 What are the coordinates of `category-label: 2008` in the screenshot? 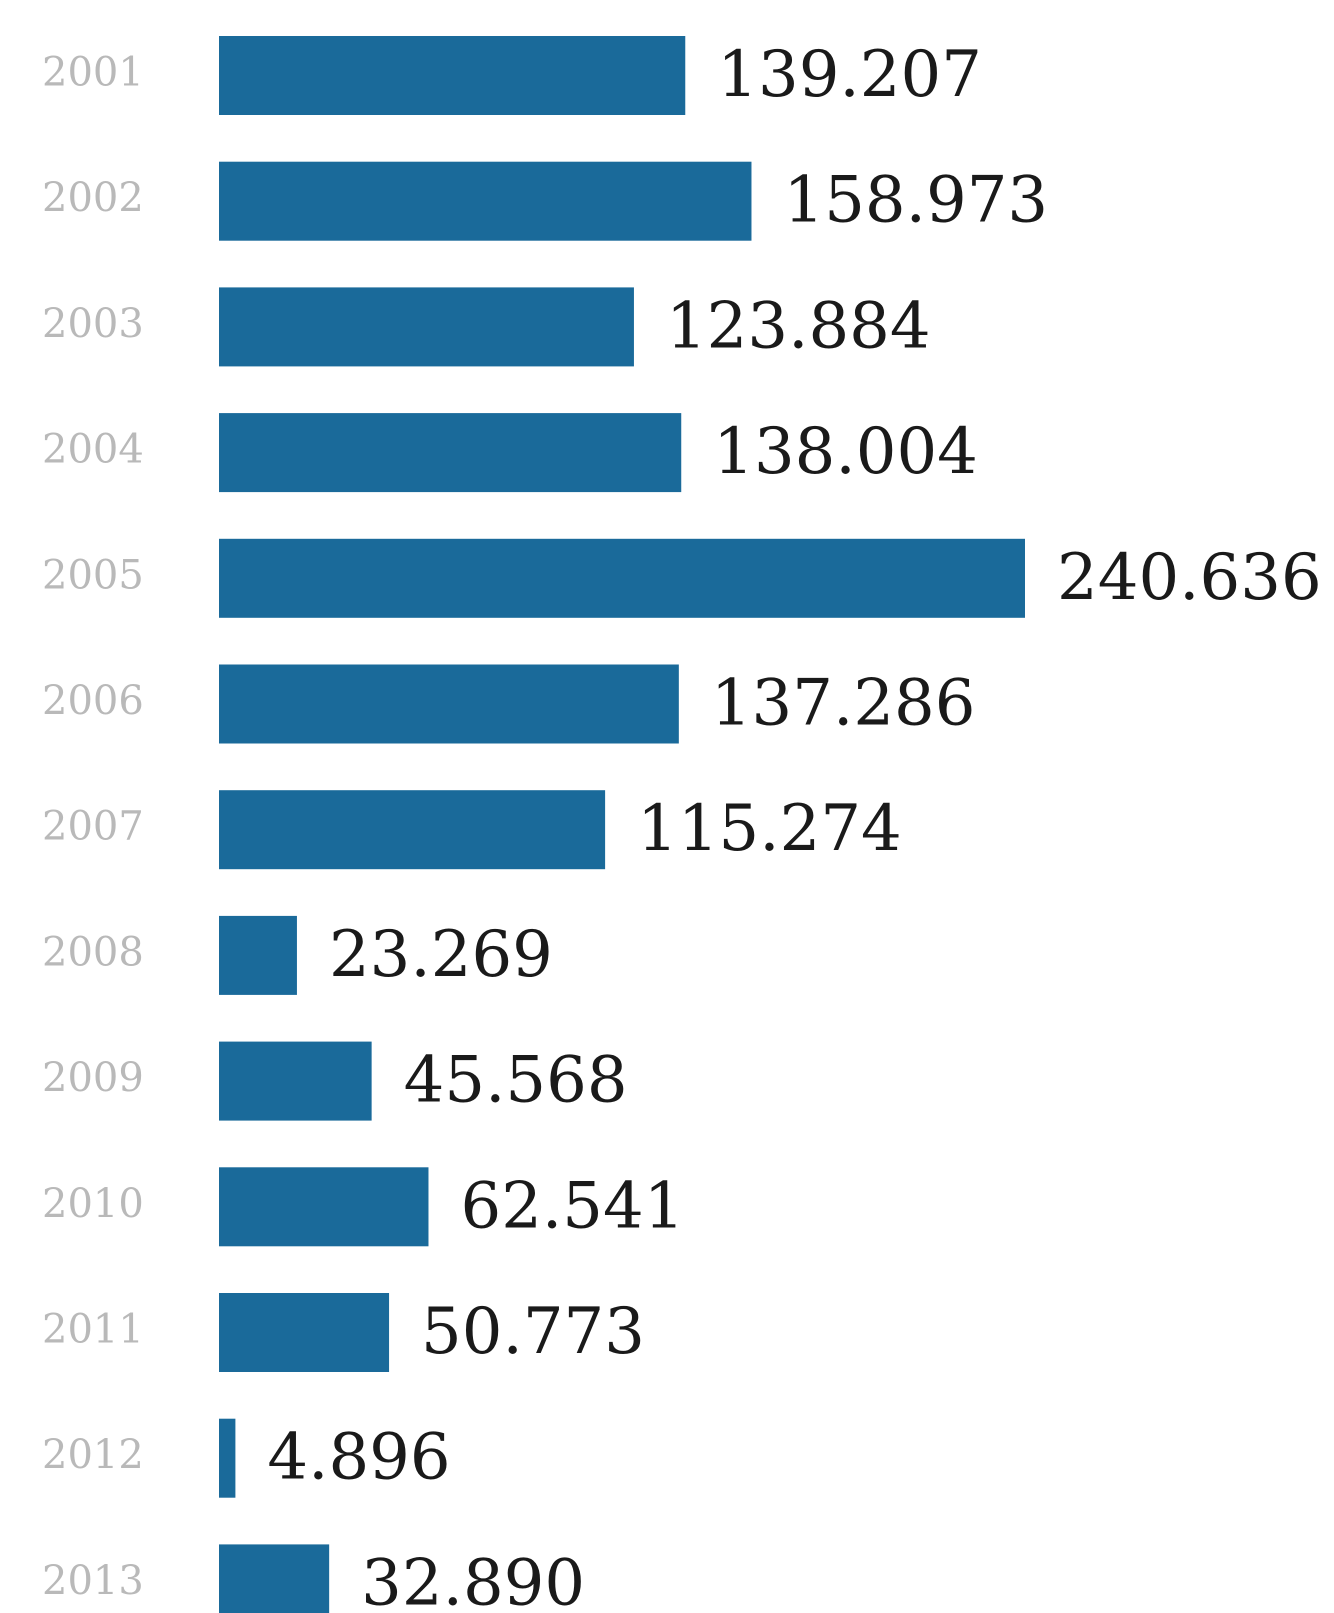 It's located at (93, 952).